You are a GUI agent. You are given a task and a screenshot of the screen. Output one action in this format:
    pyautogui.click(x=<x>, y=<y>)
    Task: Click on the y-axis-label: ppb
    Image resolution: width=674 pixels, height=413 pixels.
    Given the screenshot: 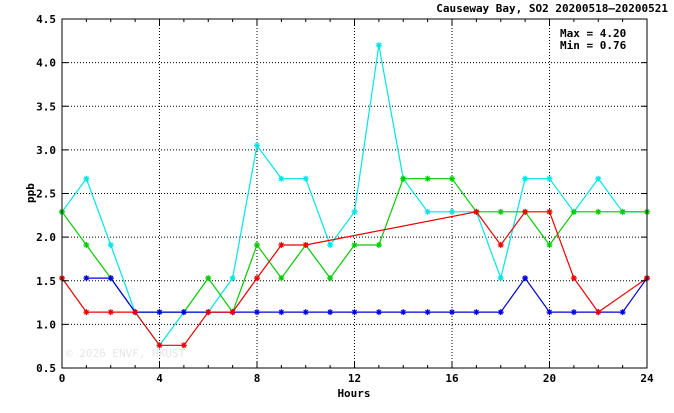 What is the action you would take?
    pyautogui.click(x=30, y=193)
    